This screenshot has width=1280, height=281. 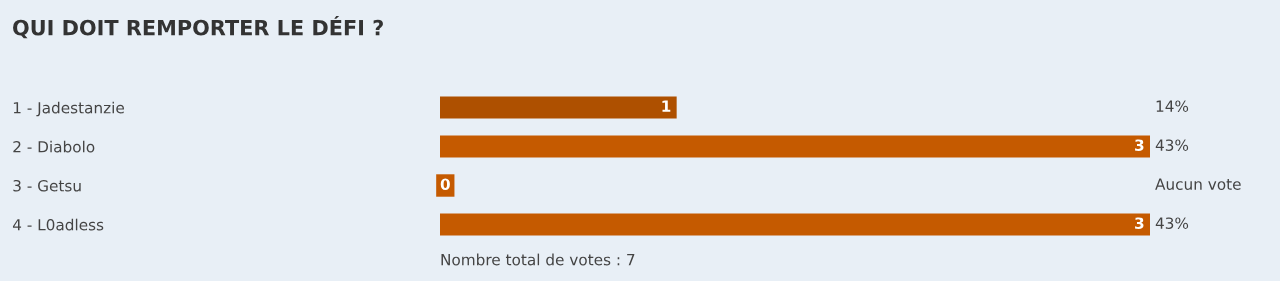 I want to click on text: 14%, so click(x=1172, y=106).